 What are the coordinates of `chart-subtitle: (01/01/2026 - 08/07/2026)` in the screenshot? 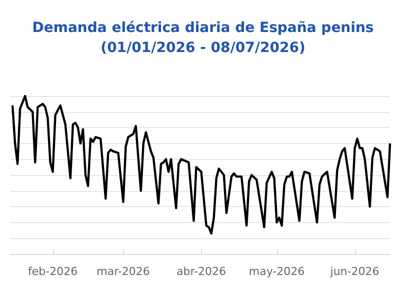 It's located at (203, 48).